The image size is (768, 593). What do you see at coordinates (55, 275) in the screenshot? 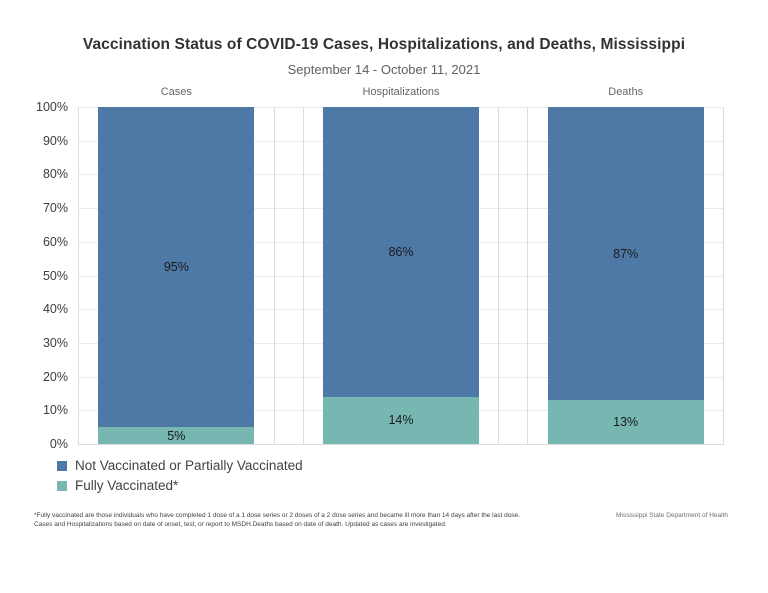
I see `y-tick-label: 50%` at bounding box center [55, 275].